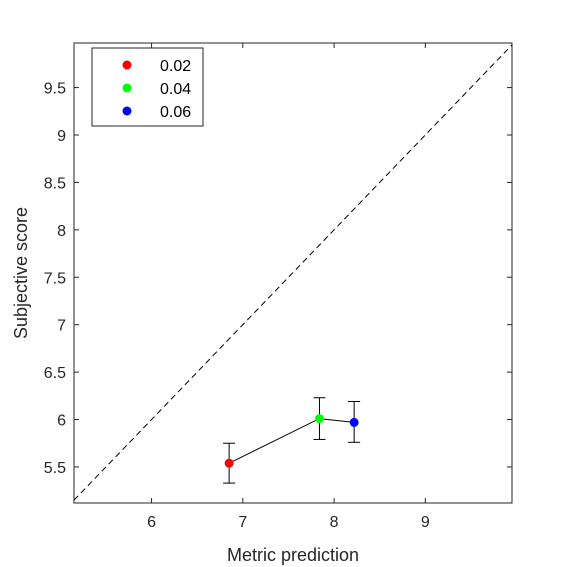 The width and height of the screenshot is (567, 567). What do you see at coordinates (151, 522) in the screenshot?
I see `x-tick-label: 6` at bounding box center [151, 522].